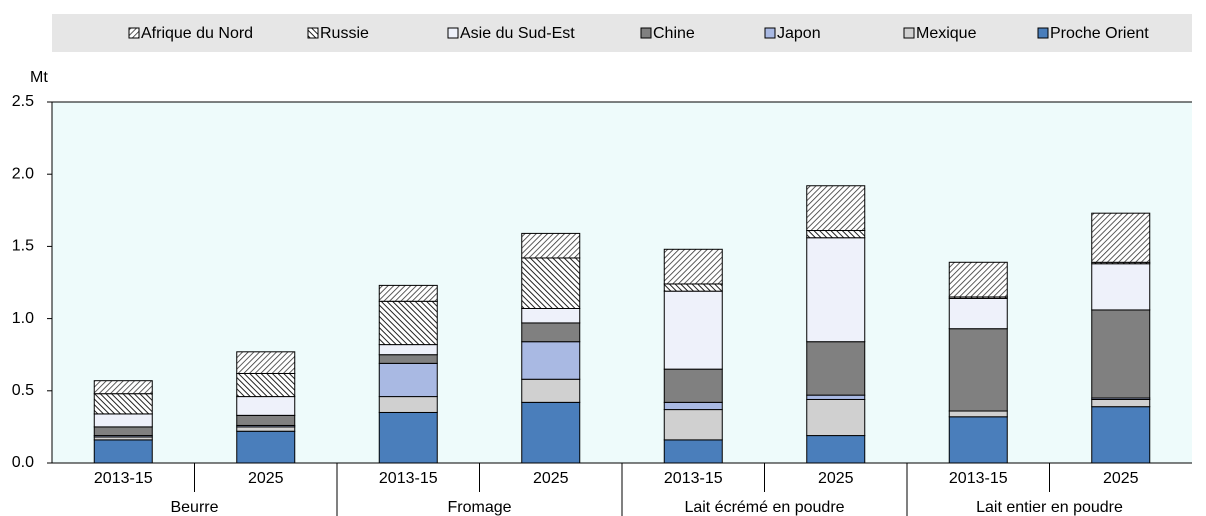 This screenshot has height=516, width=1206. I want to click on y-tick-label: 0.5, so click(23, 390).